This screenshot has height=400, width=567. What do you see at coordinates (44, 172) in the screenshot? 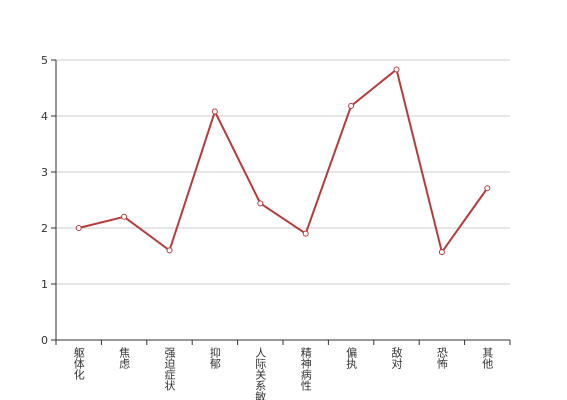
I see `y-tick-label: 3` at bounding box center [44, 172].